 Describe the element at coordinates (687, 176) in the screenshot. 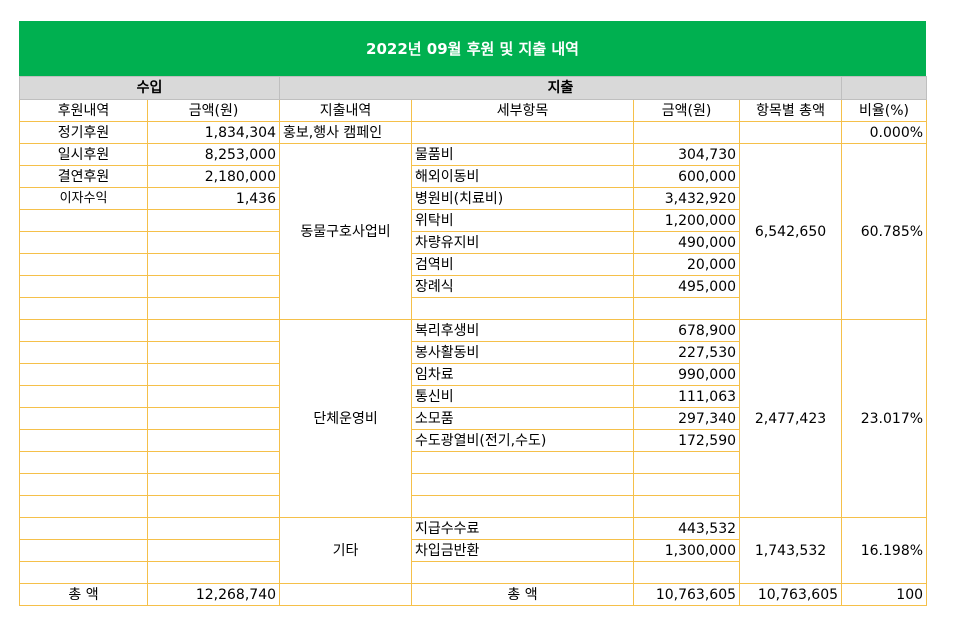

I see `detail-item-amount: 600,000` at that location.